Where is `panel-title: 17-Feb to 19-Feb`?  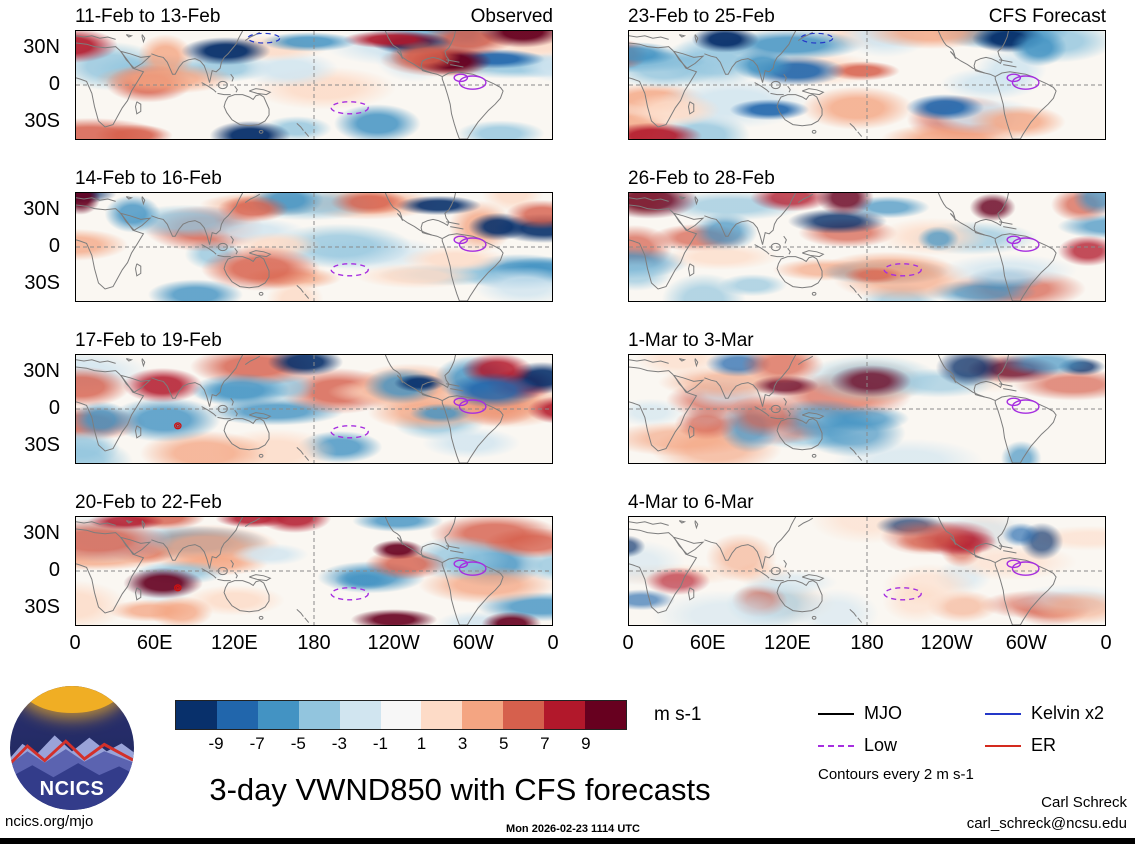 panel-title: 17-Feb to 19-Feb is located at coordinates (148, 340).